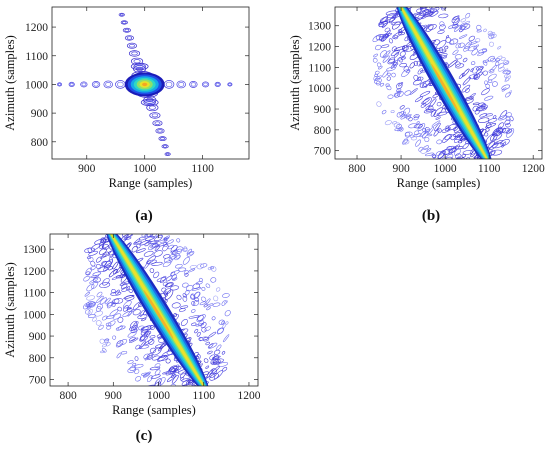 This screenshot has width=550, height=453. What do you see at coordinates (158, 396) in the screenshot?
I see `x-tick-label: 1000` at bounding box center [158, 396].